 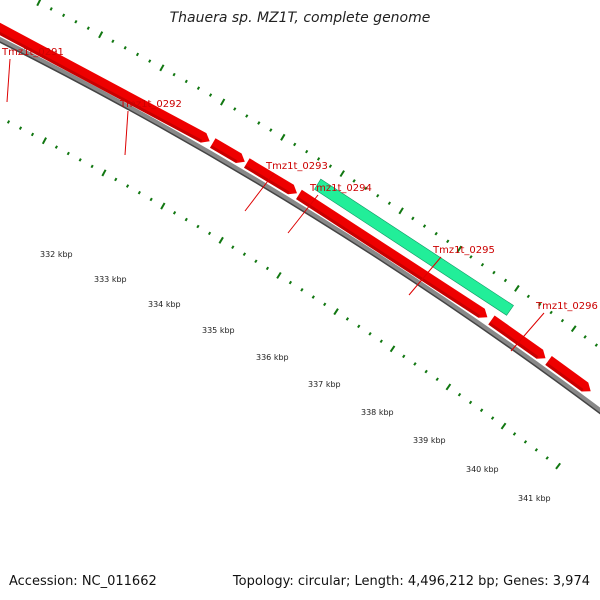 I want to click on gene-label: Tmz1t_0291, so click(x=32, y=52).